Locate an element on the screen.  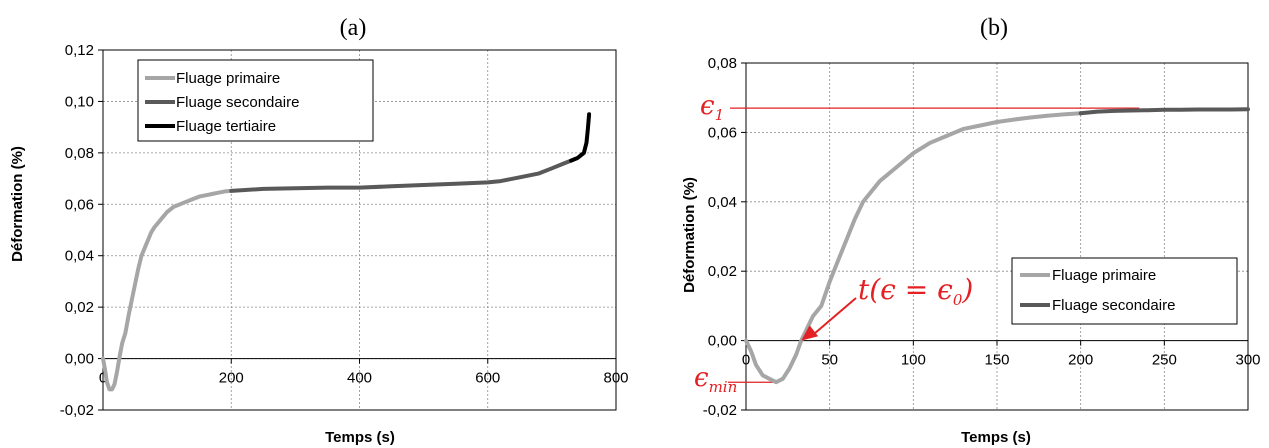
chart-b-legend-secondaire: Fluage secondaire is located at coordinates (1113, 305).